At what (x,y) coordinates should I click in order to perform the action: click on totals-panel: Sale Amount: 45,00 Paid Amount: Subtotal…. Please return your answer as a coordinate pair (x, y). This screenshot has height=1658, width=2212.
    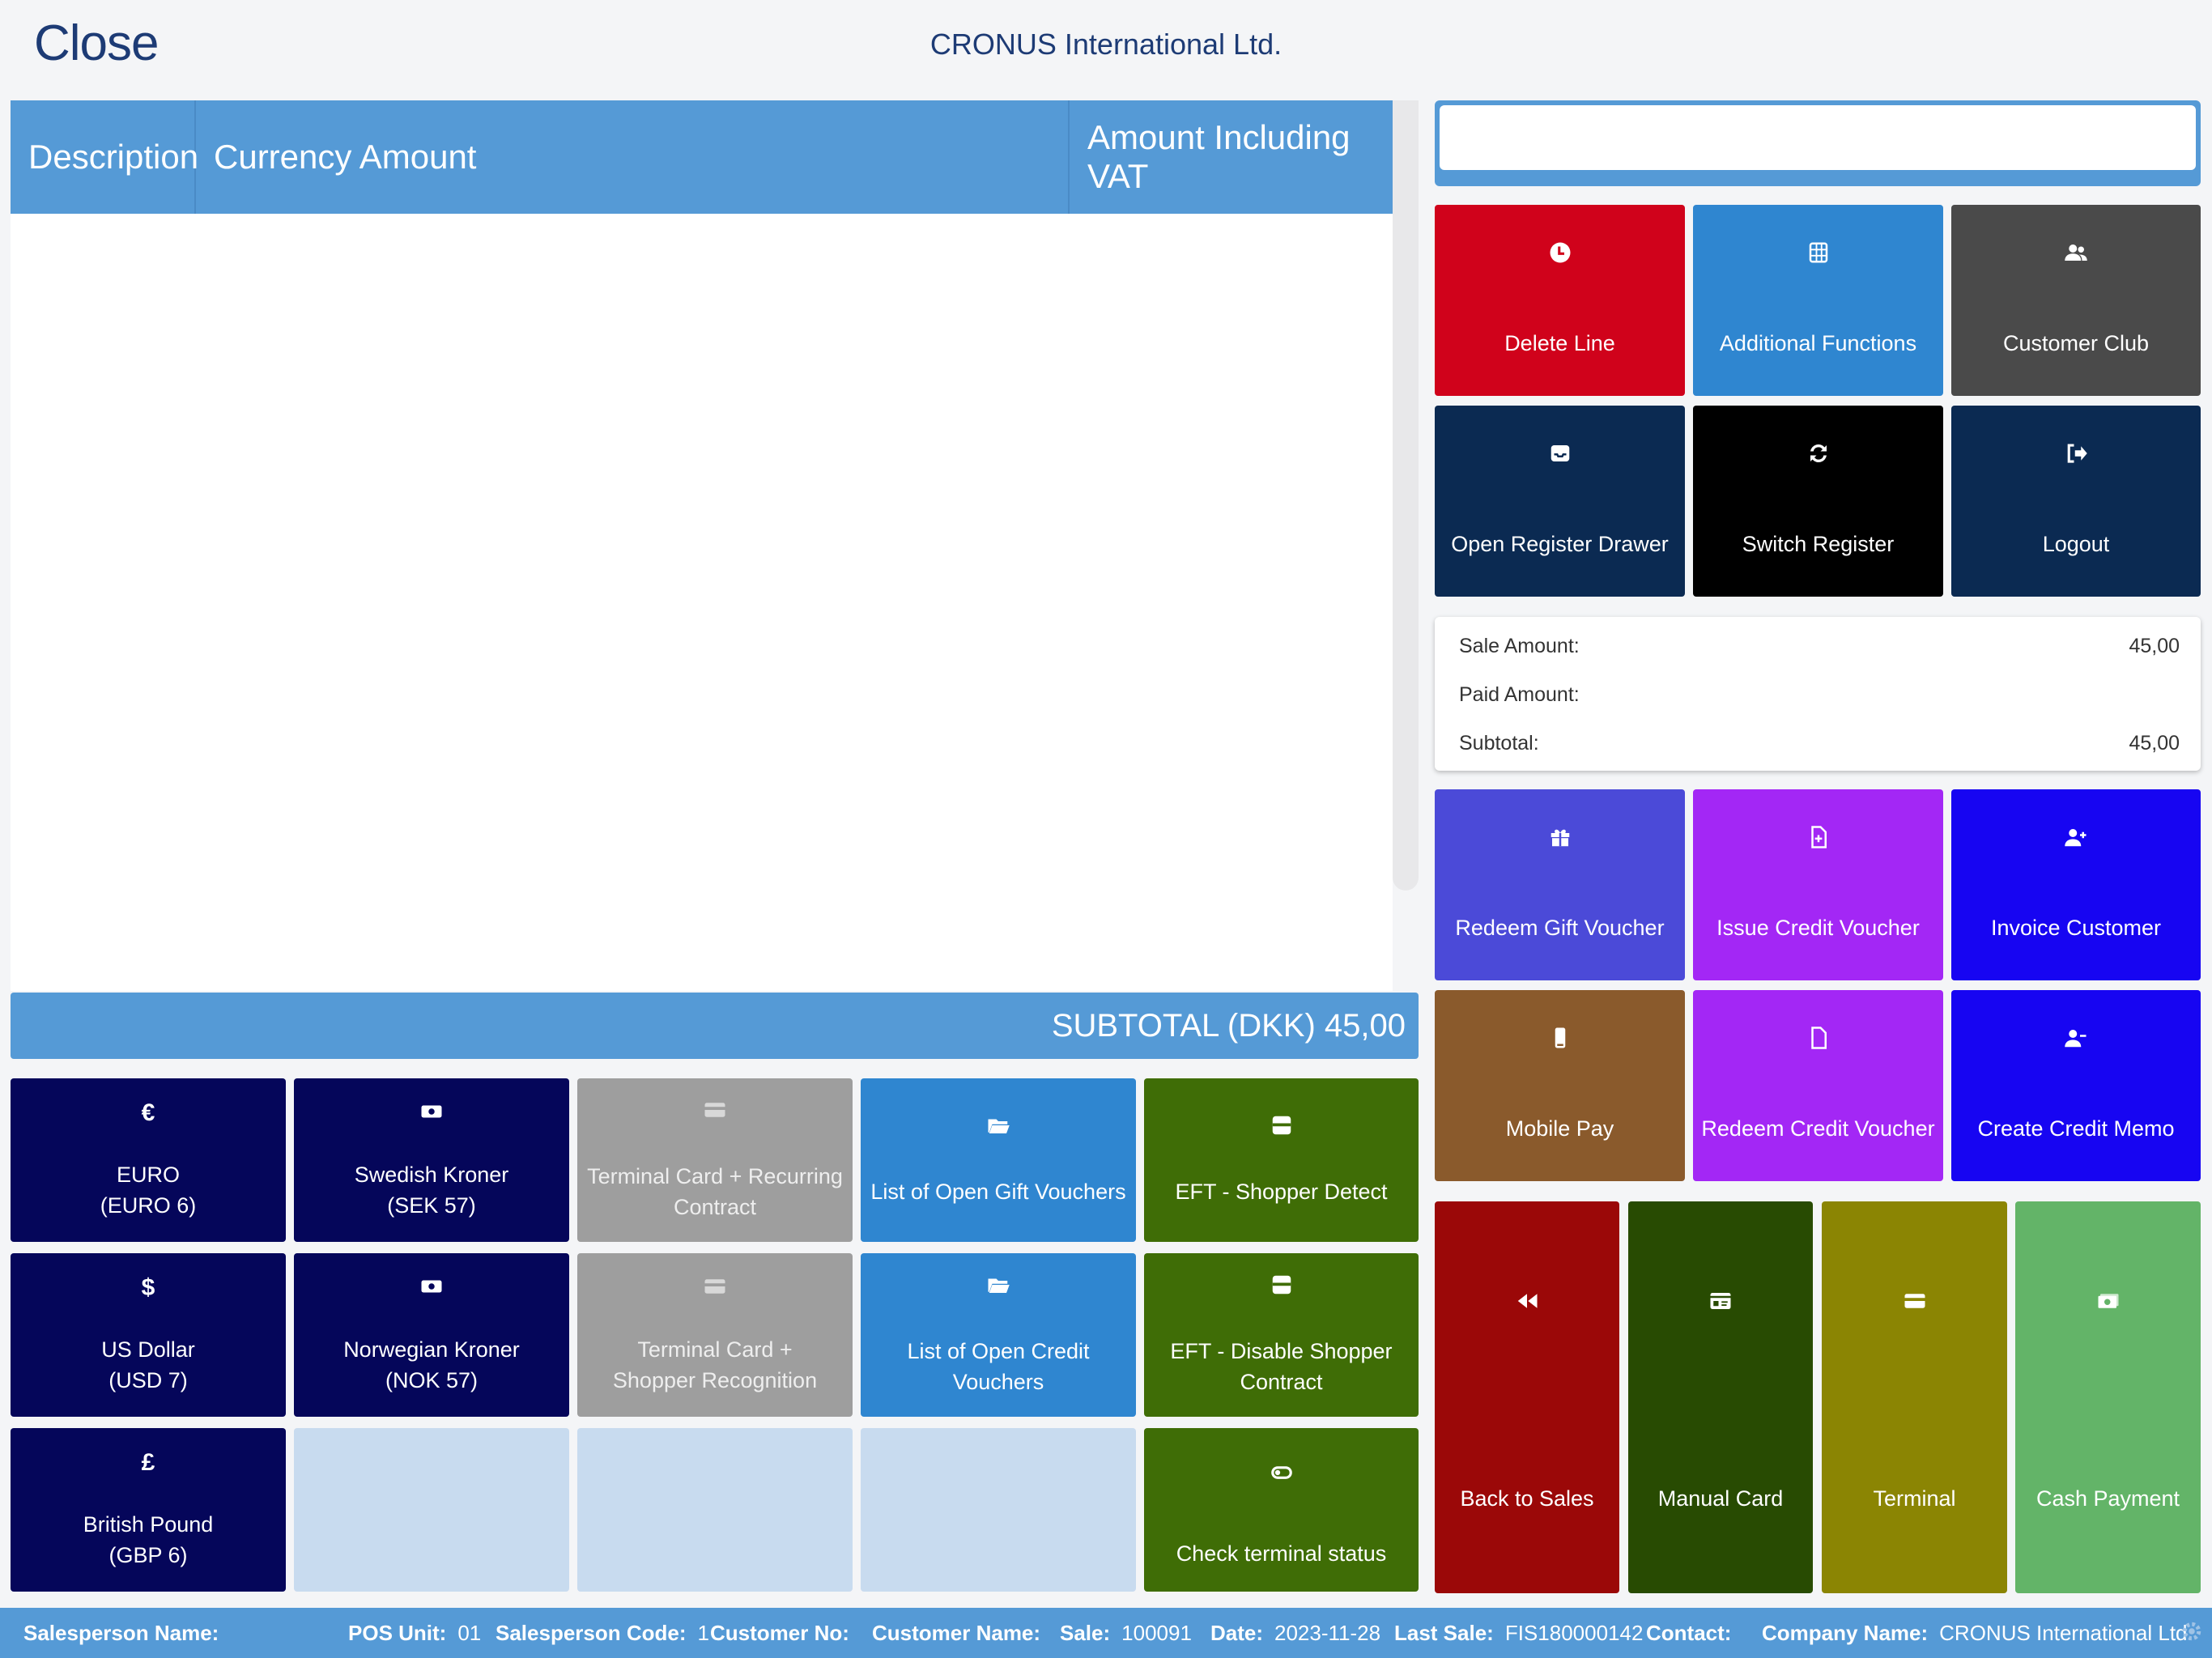
    Looking at the image, I should click on (1818, 694).